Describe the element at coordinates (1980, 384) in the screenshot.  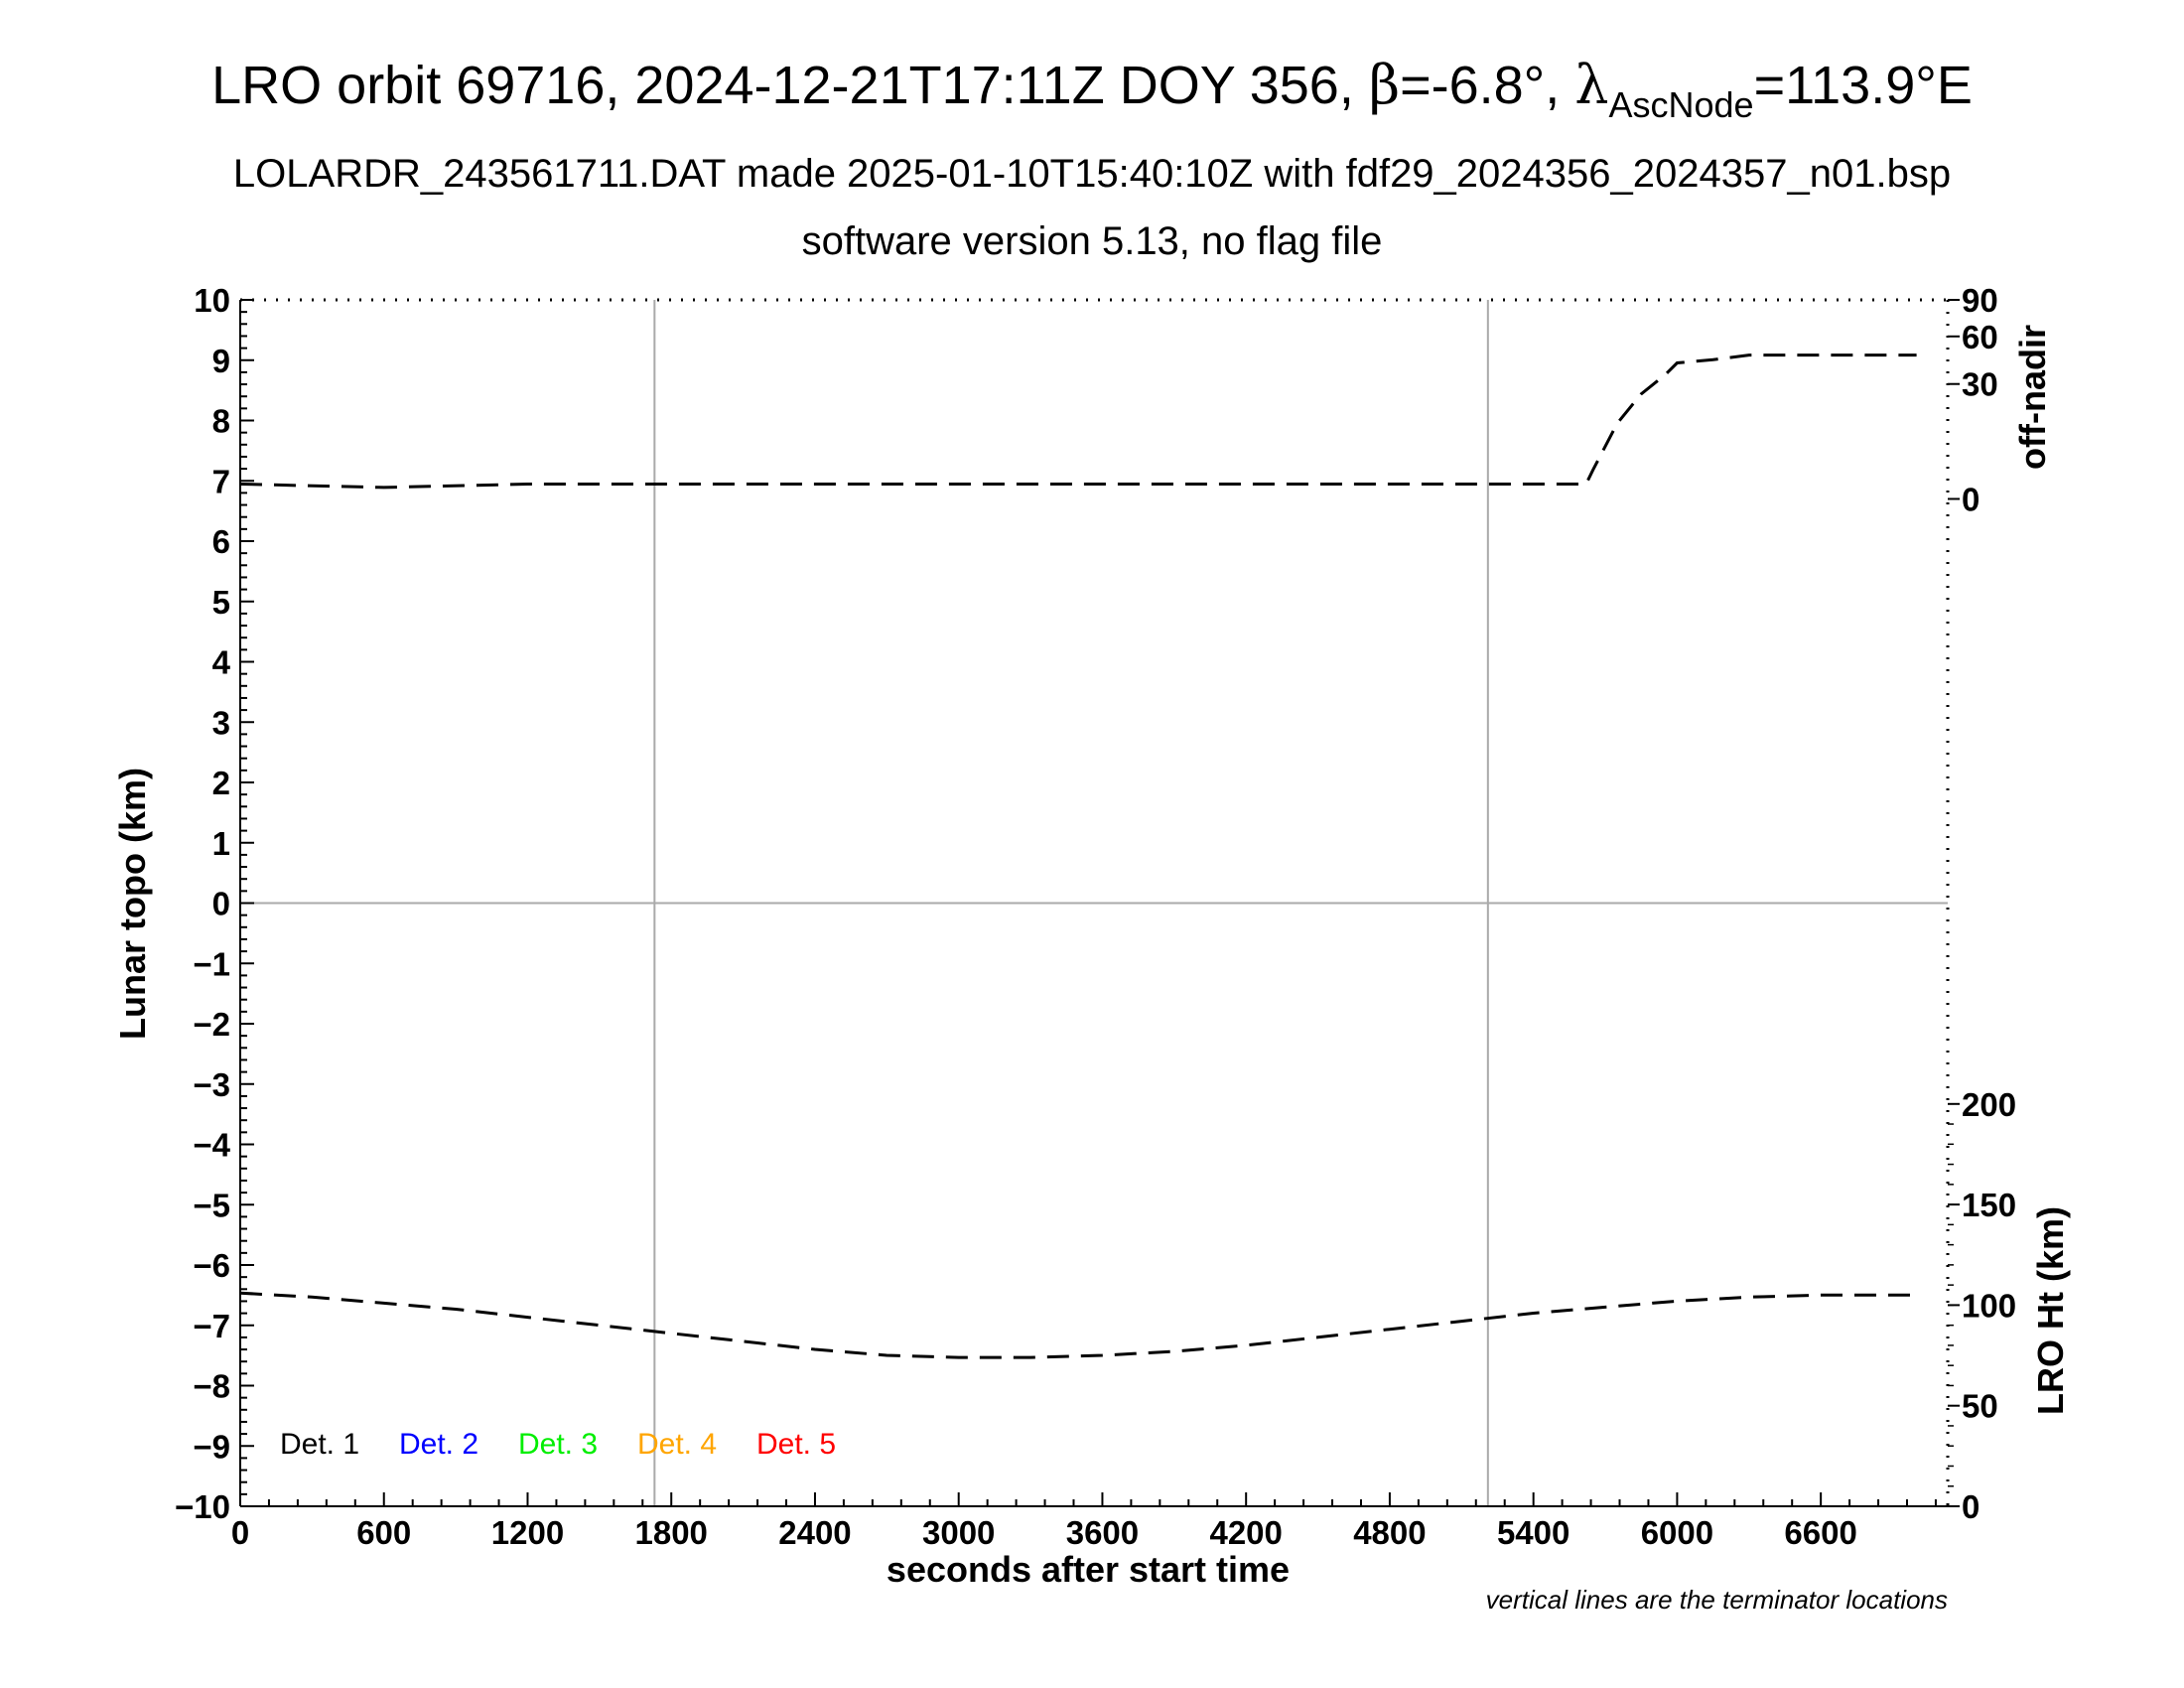
I see `off-nadir-tick-label: 30` at that location.